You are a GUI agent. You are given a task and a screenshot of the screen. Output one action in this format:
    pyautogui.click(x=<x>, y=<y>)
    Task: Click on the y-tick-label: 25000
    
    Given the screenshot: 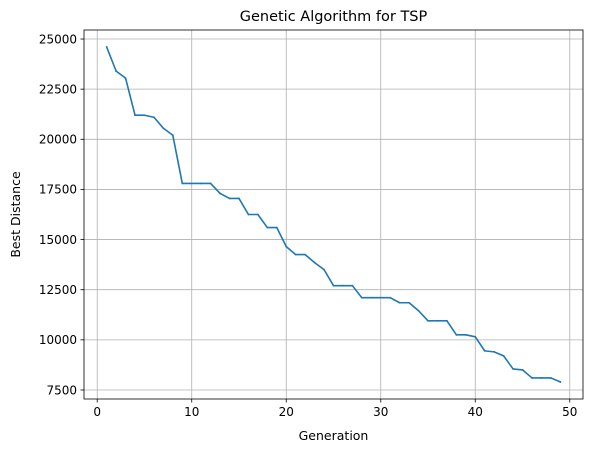 What is the action you would take?
    pyautogui.click(x=58, y=39)
    